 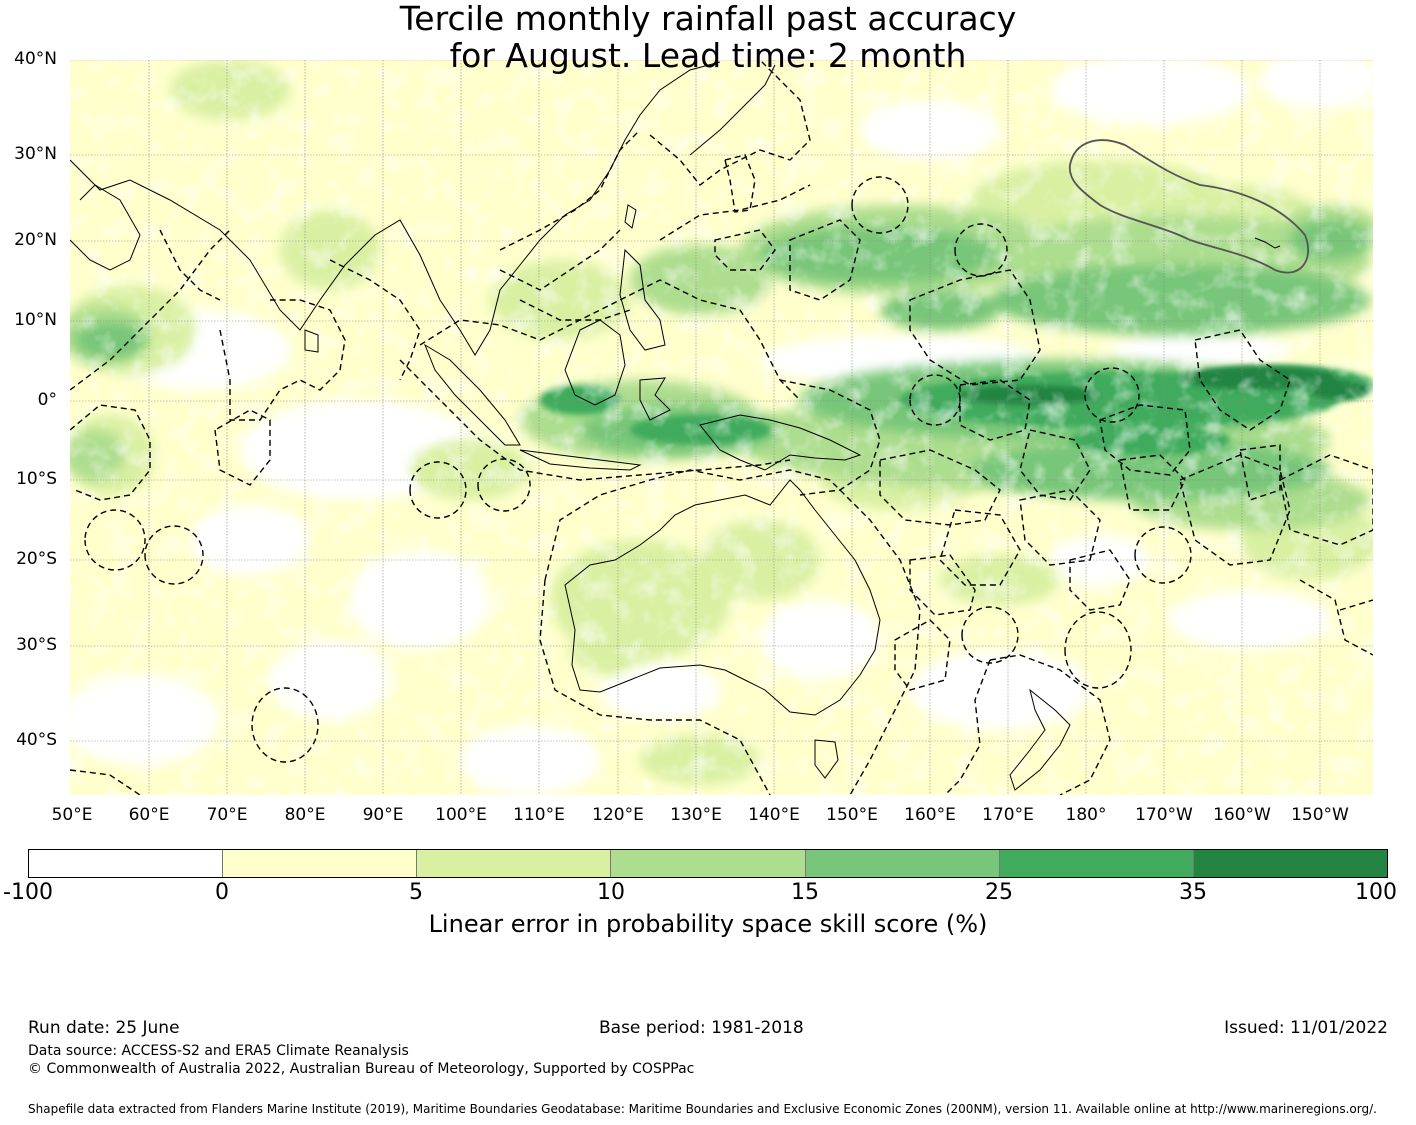 I want to click on new-caledonia-eez, so click(x=942, y=585).